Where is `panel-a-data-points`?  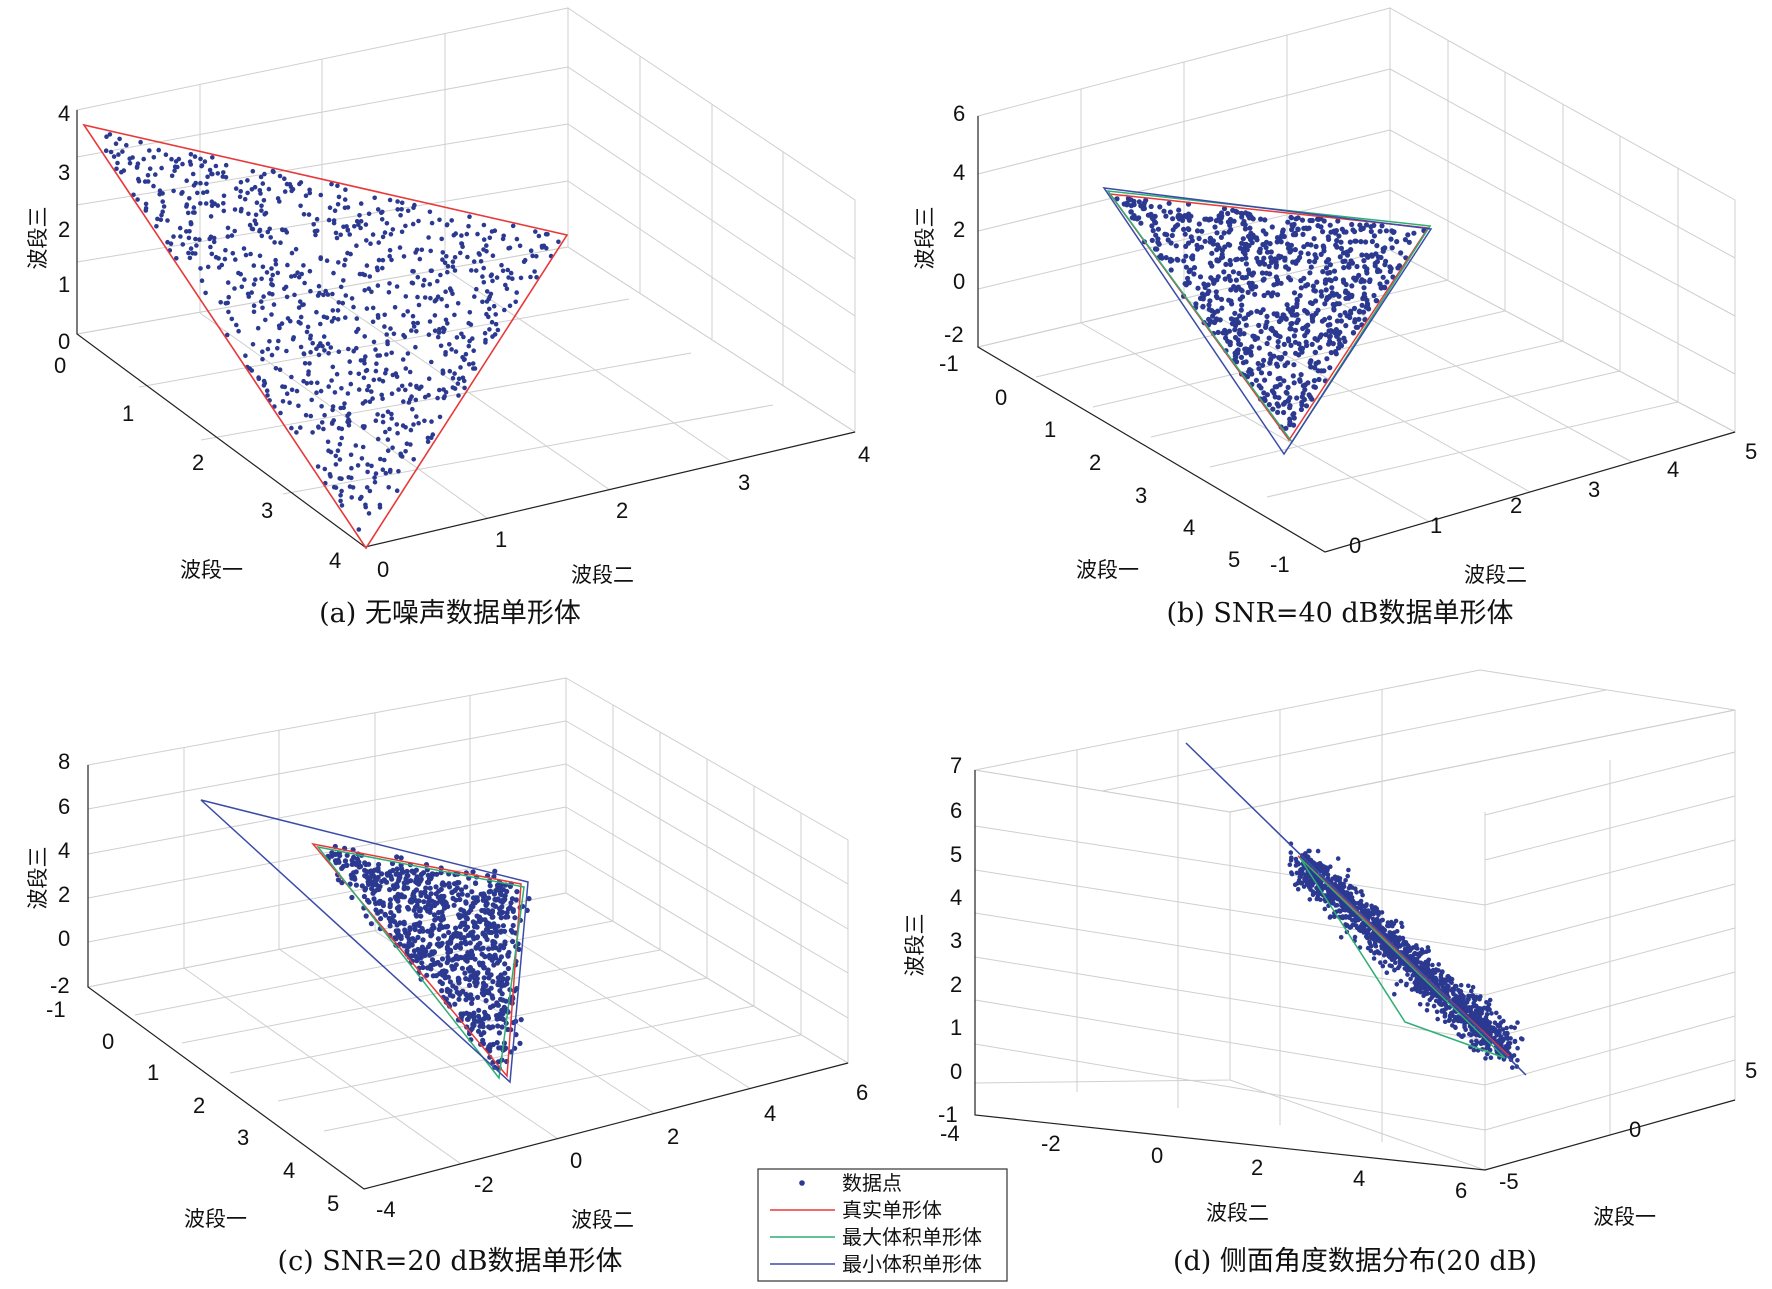 panel-a-data-points is located at coordinates (332, 332).